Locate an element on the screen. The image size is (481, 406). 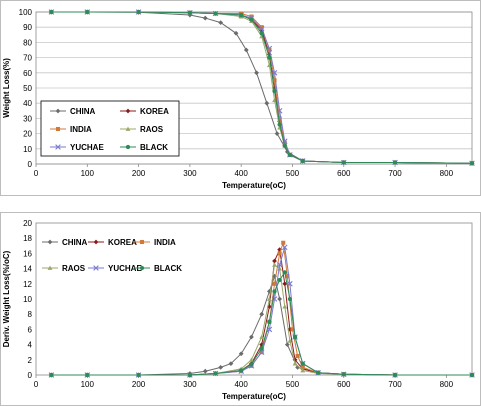
dwl-legend-entry-yuchae: YUCHAE is located at coordinates (115, 268).